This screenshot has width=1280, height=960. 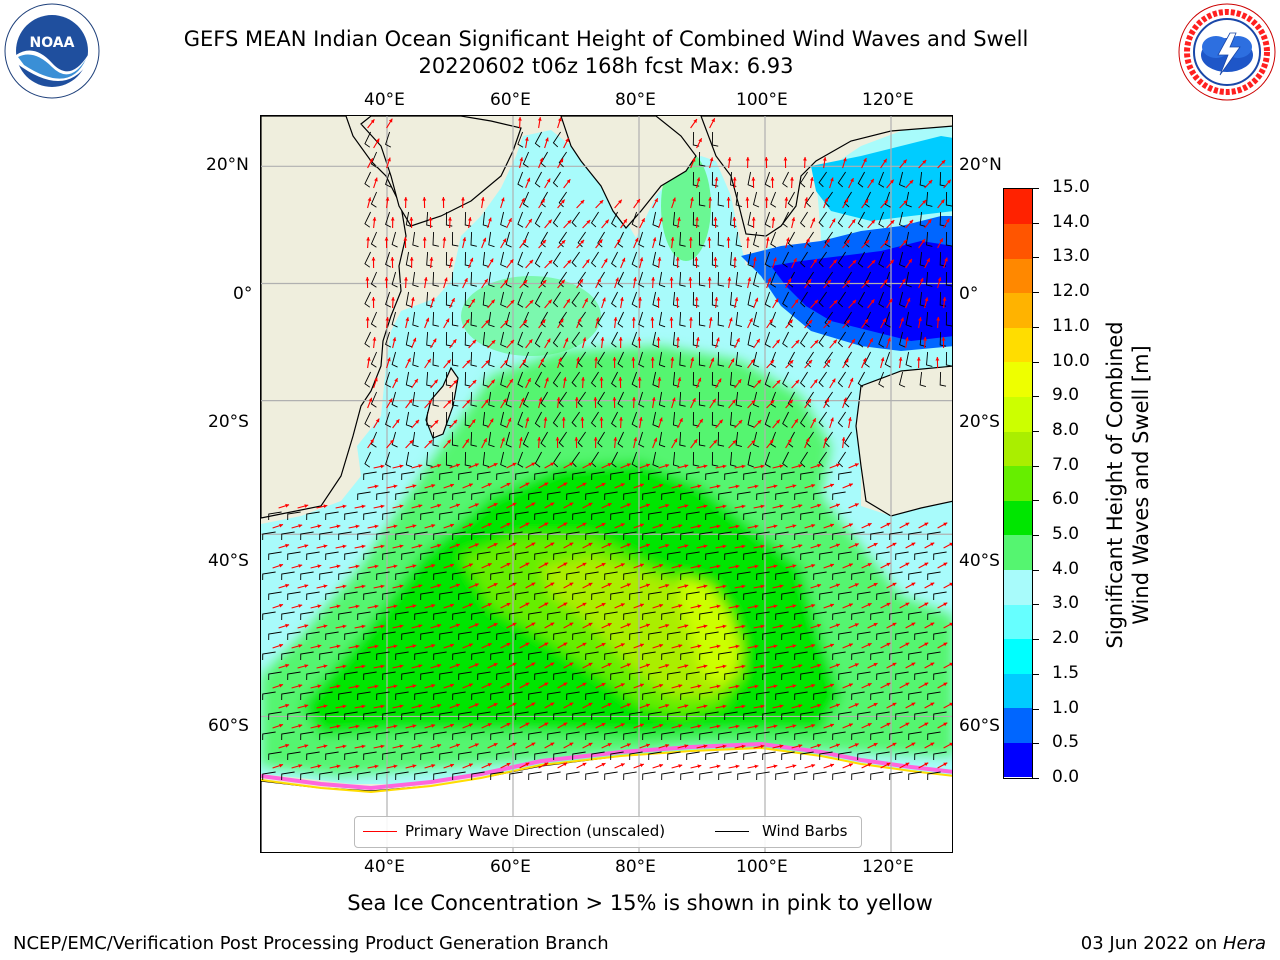 I want to click on colorbar-tick-mark, so click(x=1036, y=466).